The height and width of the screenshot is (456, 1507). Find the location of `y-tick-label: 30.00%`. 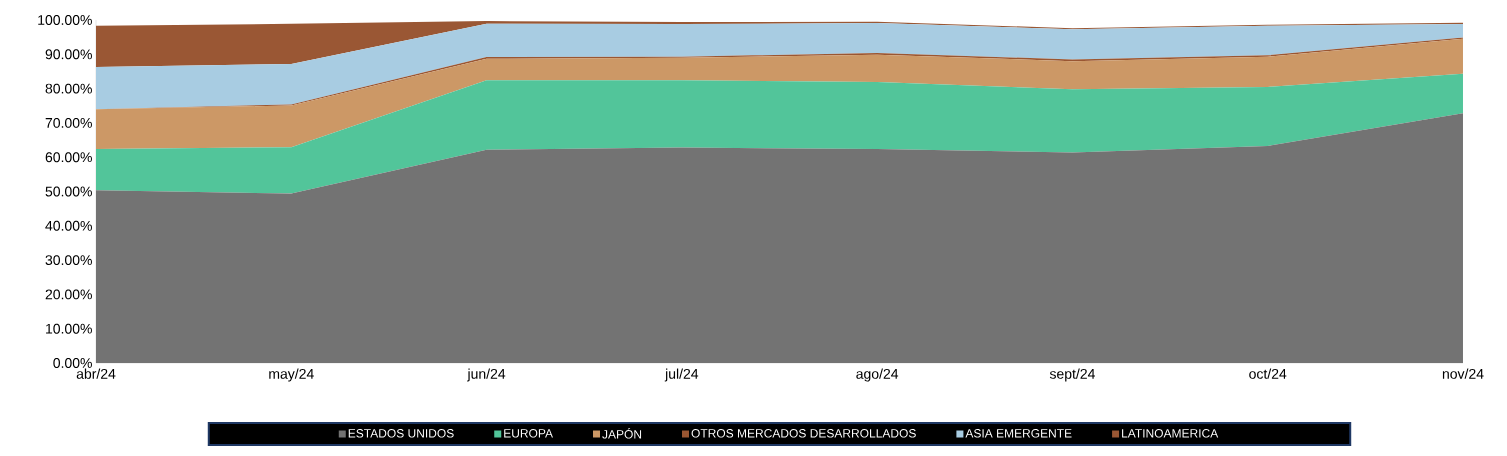

y-tick-label: 30.00% is located at coordinates (68, 260).